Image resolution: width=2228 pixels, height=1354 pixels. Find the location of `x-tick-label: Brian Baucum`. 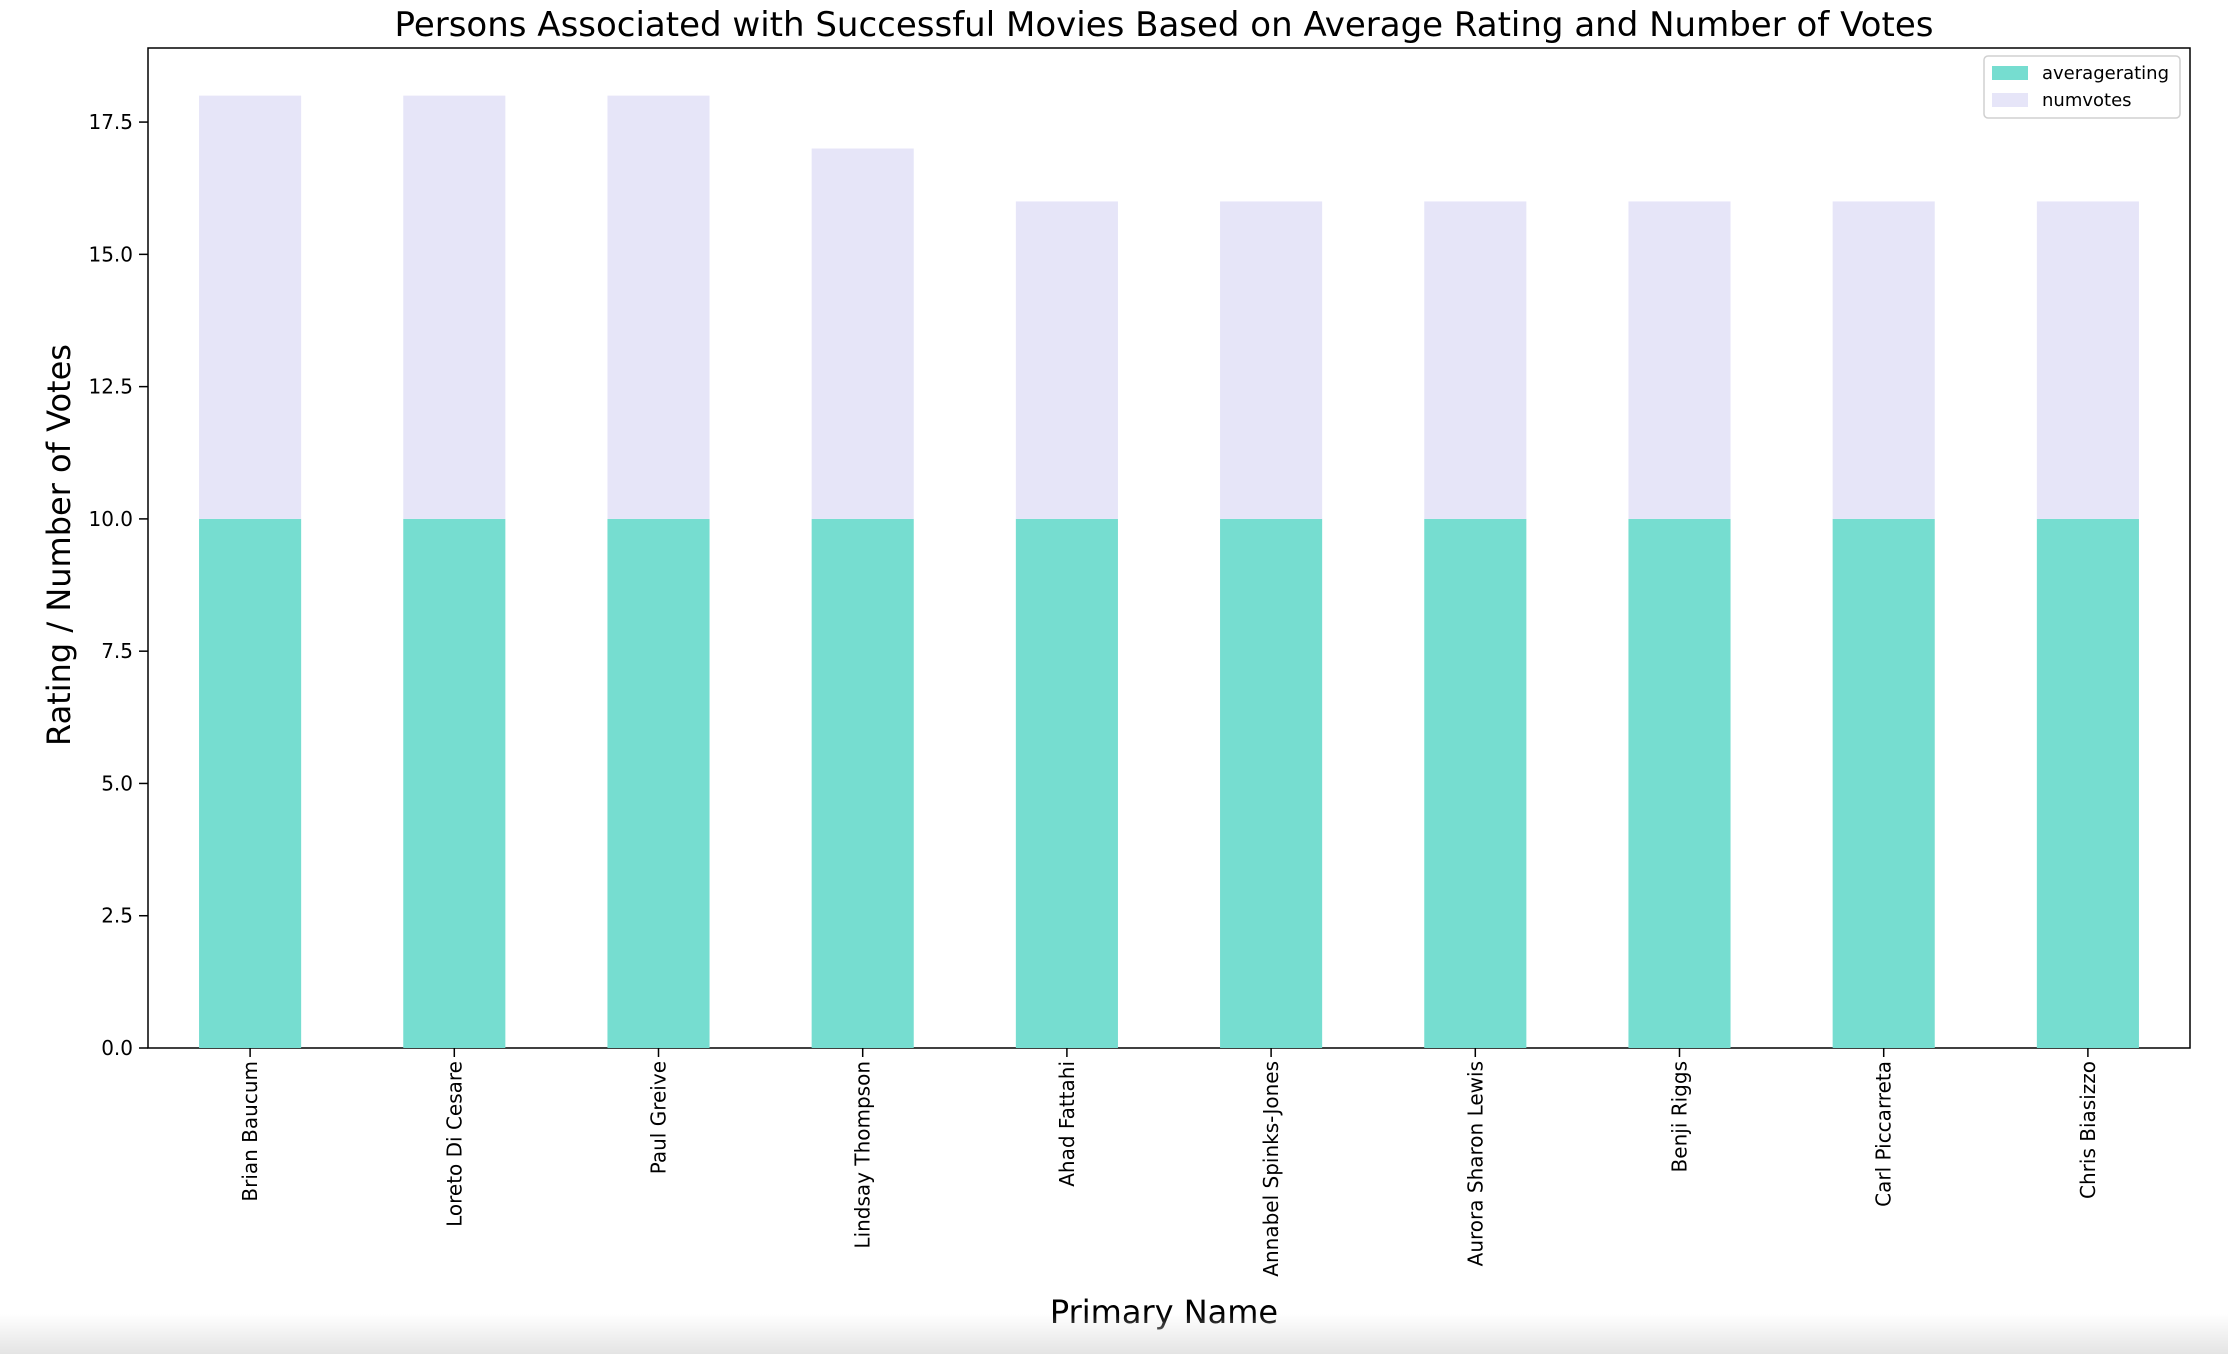

x-tick-label: Brian Baucum is located at coordinates (250, 1131).